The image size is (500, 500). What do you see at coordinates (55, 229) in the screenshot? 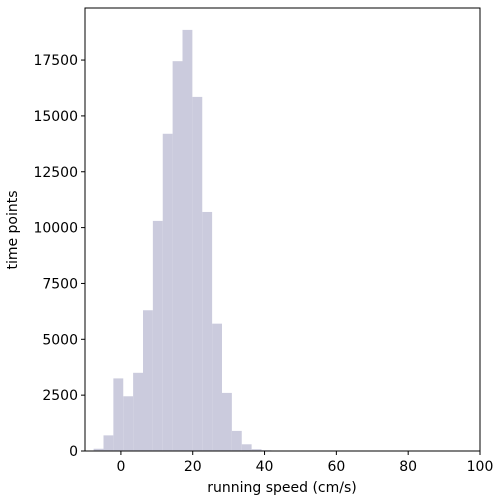
I see `y-tick-label: 10000` at bounding box center [55, 229].